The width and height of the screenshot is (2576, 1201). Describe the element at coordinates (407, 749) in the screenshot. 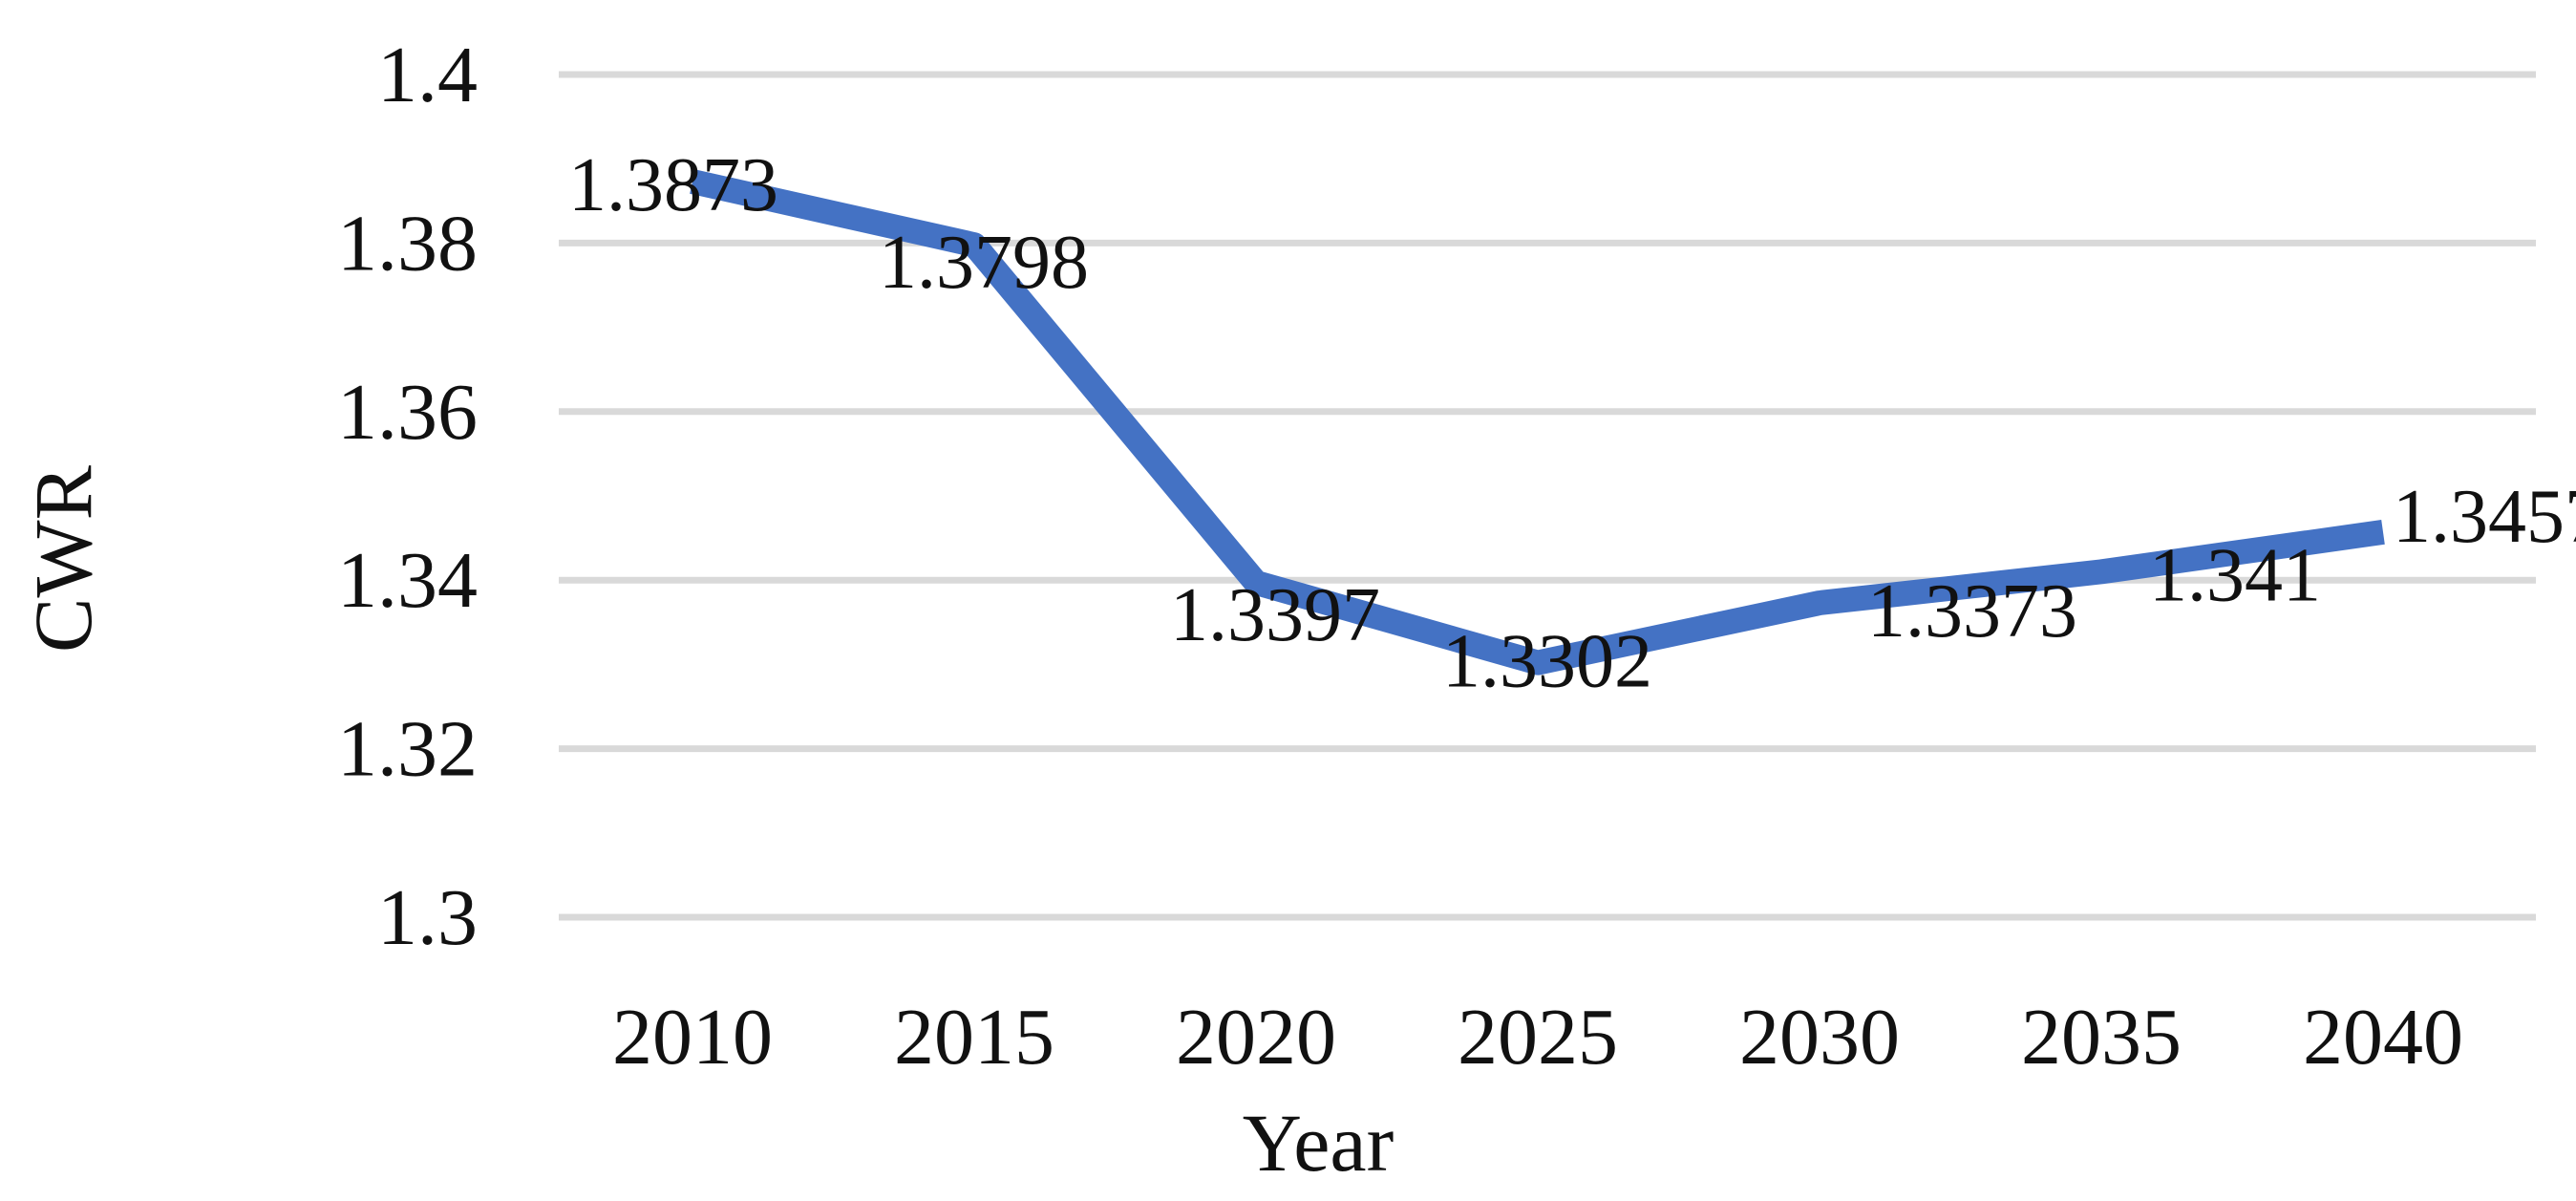

I see `y-tick-label: 1.32` at that location.